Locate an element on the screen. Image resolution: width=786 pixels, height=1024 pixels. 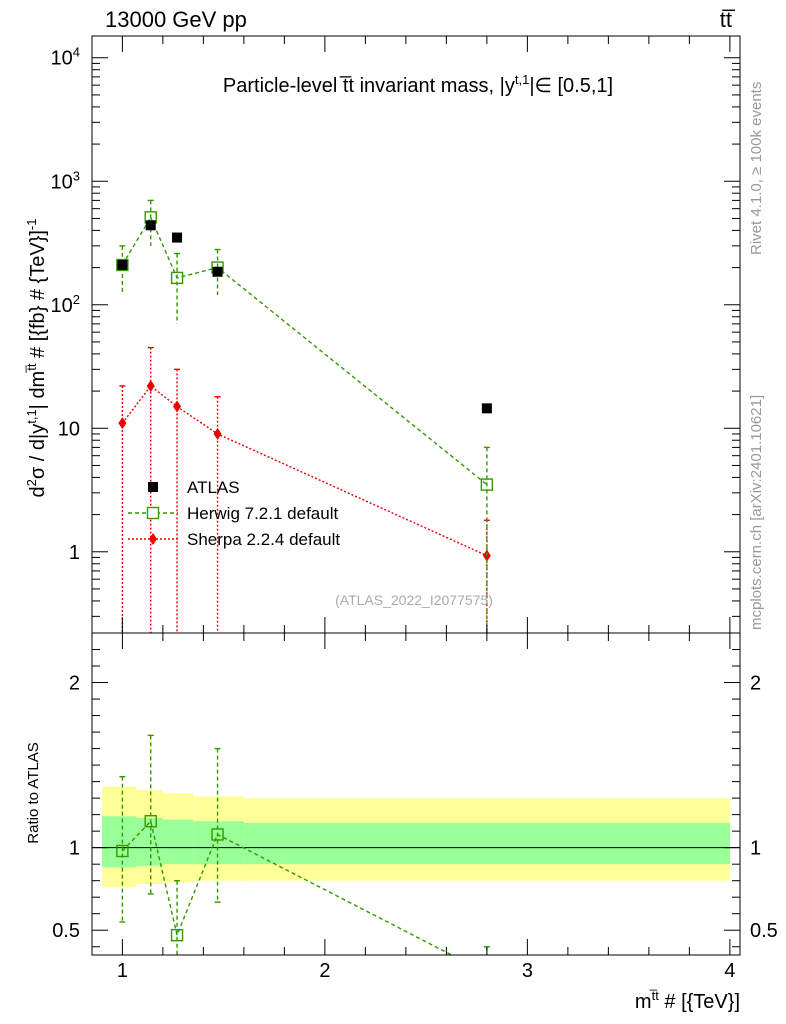
ratio-y-tick-label-right: 0.5 is located at coordinates (764, 931).